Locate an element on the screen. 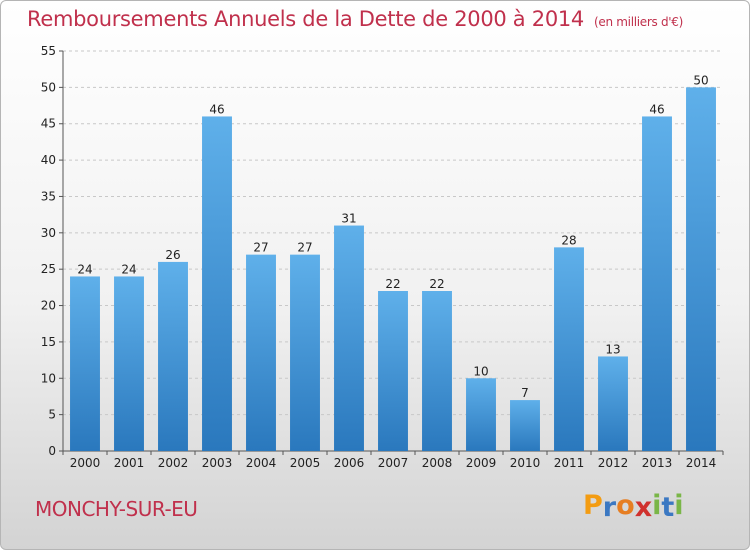 This screenshot has height=550, width=750. x-tick-label-2008: 2008 is located at coordinates (437, 463).